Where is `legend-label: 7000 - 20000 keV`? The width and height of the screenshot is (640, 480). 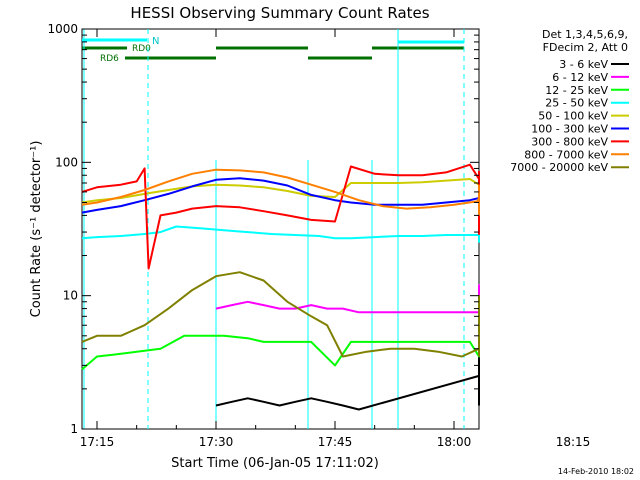
legend-label: 7000 - 20000 keV is located at coordinates (559, 167).